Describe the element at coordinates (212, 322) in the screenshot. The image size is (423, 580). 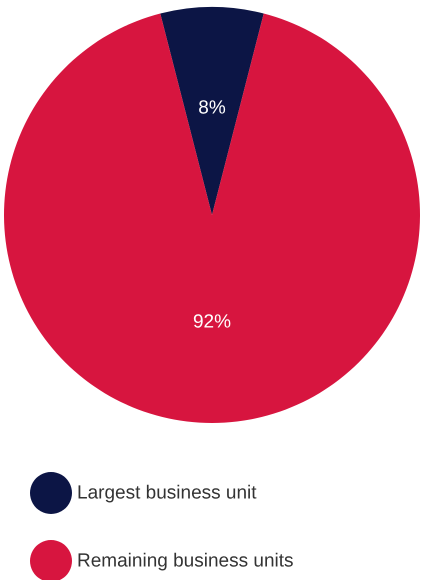
I see `data-label: 92%` at that location.